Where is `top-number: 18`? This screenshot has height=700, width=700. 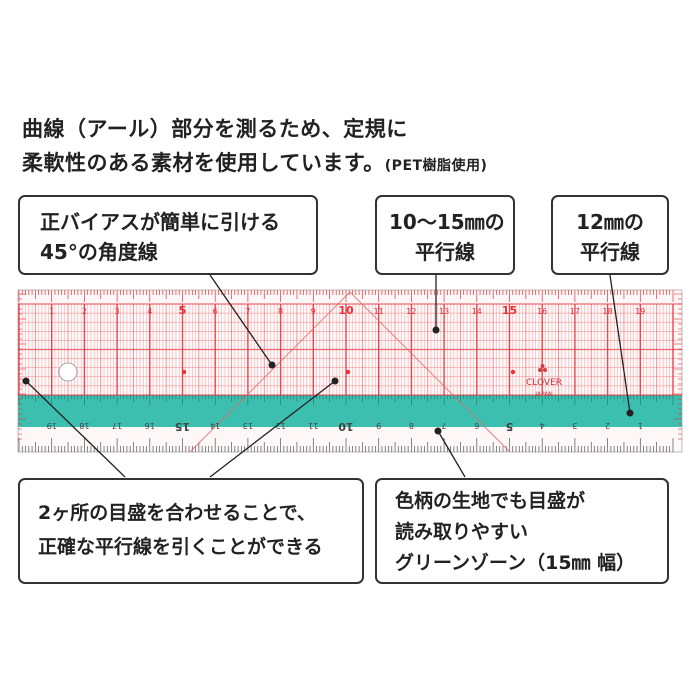
top-number: 18 is located at coordinates (608, 311).